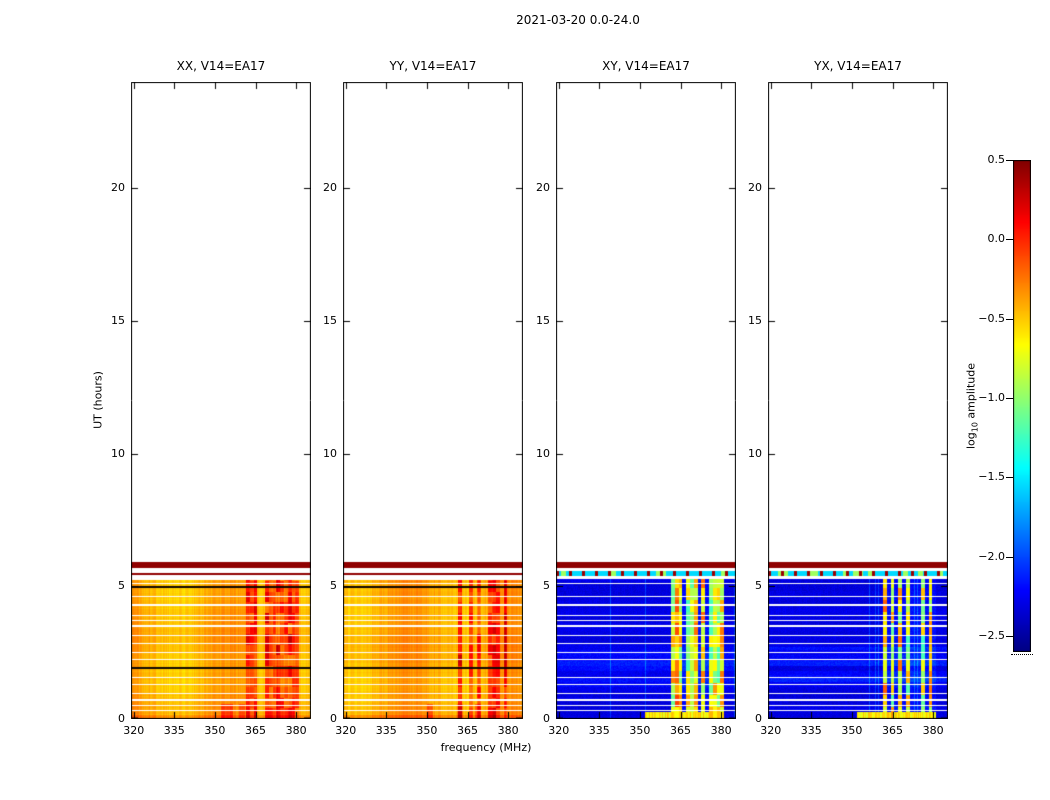 Image resolution: width=1050 pixels, height=800 pixels. What do you see at coordinates (578, 20) in the screenshot?
I see `figure-title: 2021-03-20 0.0-24.0` at bounding box center [578, 20].